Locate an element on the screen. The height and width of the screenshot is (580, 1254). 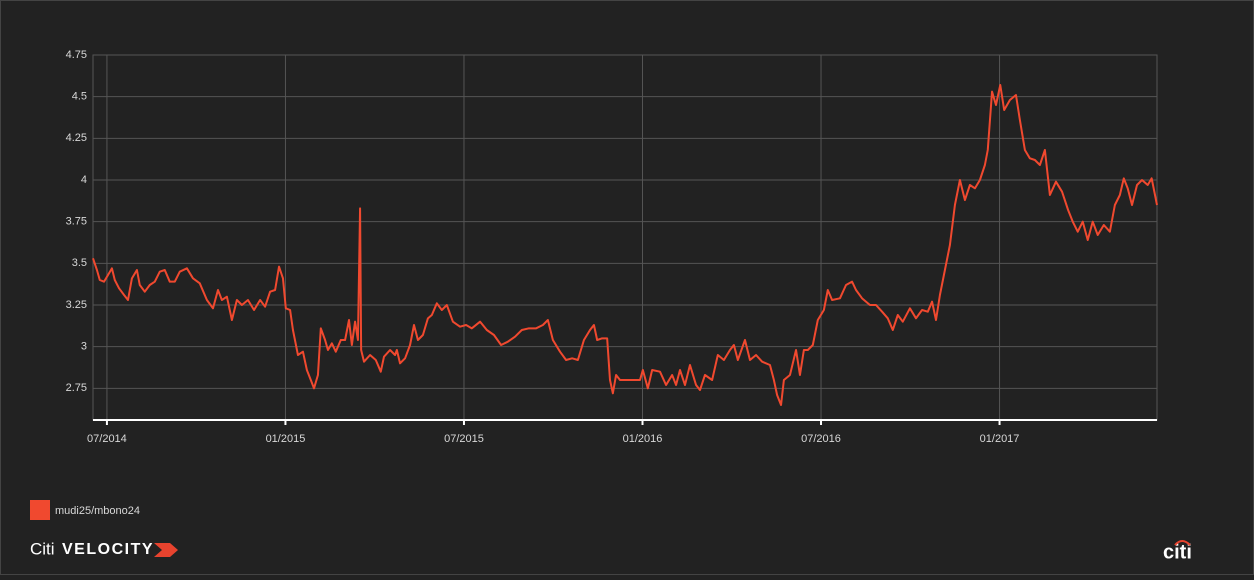
x-tick-label: 01/2016 is located at coordinates (643, 439).